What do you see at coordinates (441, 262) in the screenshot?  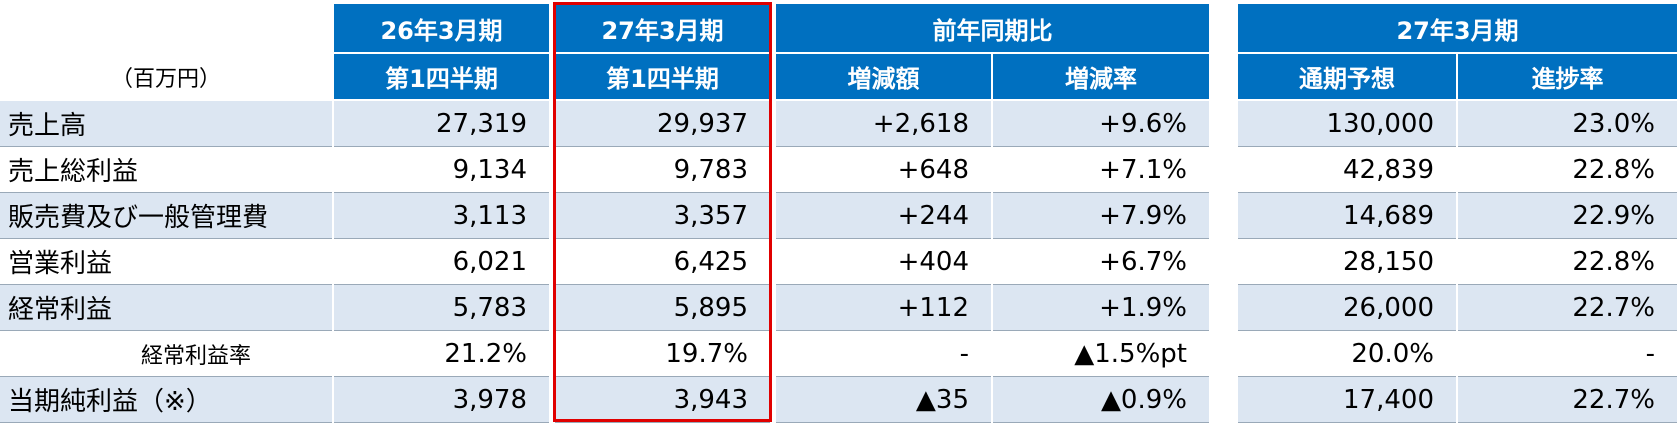 I see `value-cell: 6,021` at bounding box center [441, 262].